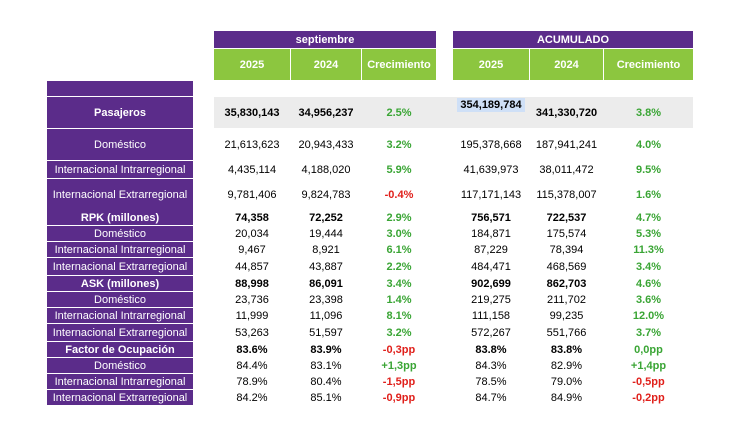  What do you see at coordinates (566, 315) in the screenshot?
I see `cell-cum-2024: 99,235` at bounding box center [566, 315].